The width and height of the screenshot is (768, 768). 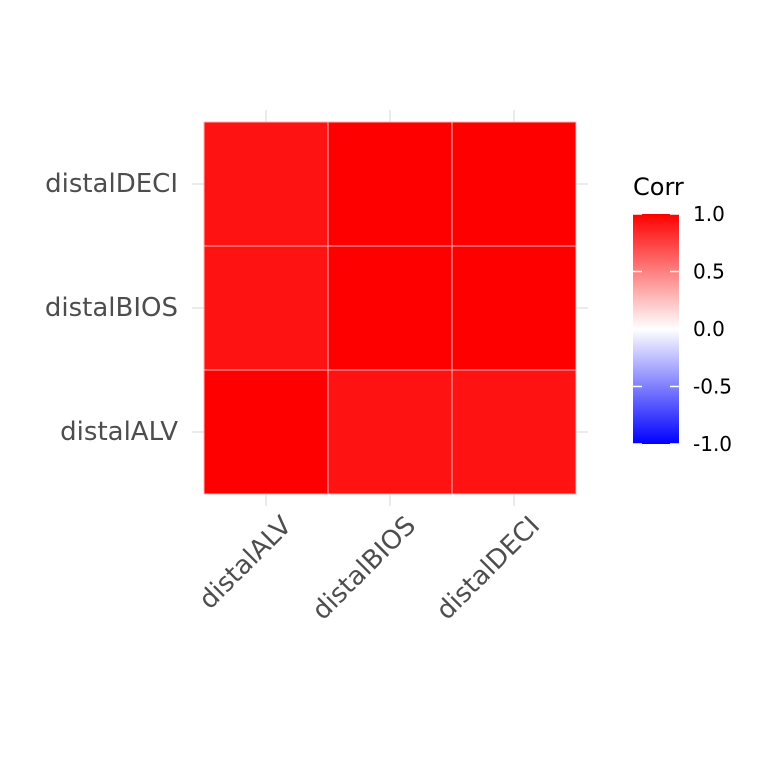 I want to click on heatmap-cell-distalALV-distalBIOS, so click(x=266, y=308).